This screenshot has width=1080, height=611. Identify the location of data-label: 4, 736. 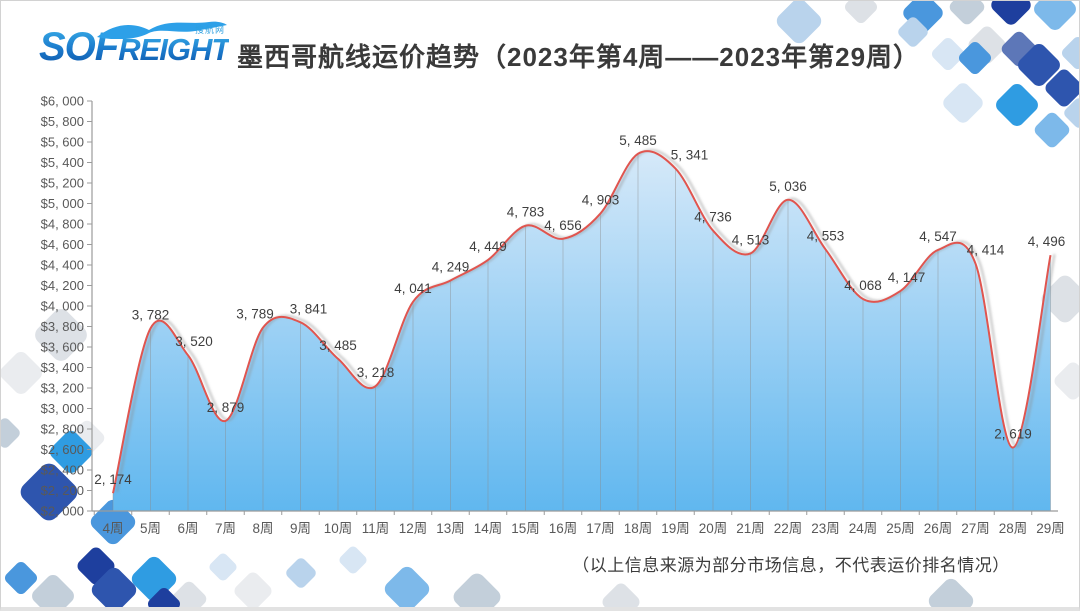
(713, 217).